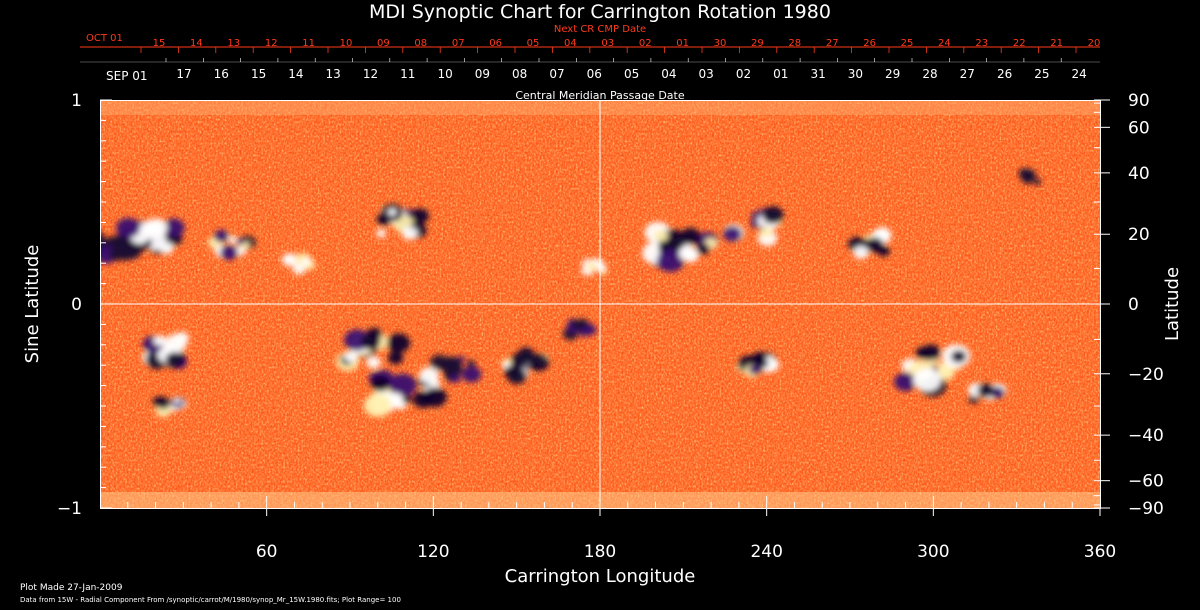 This screenshot has height=610, width=1200. What do you see at coordinates (668, 74) in the screenshot?
I see `cmp-date-label: 04` at bounding box center [668, 74].